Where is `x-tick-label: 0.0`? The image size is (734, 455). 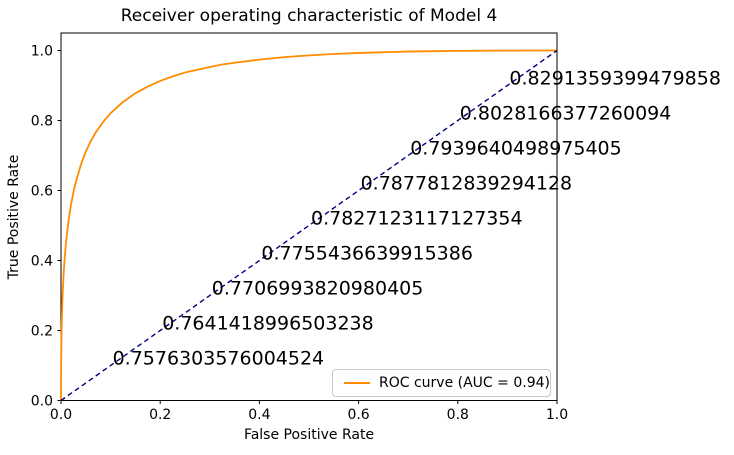 x-tick-label: 0.0 is located at coordinates (61, 415).